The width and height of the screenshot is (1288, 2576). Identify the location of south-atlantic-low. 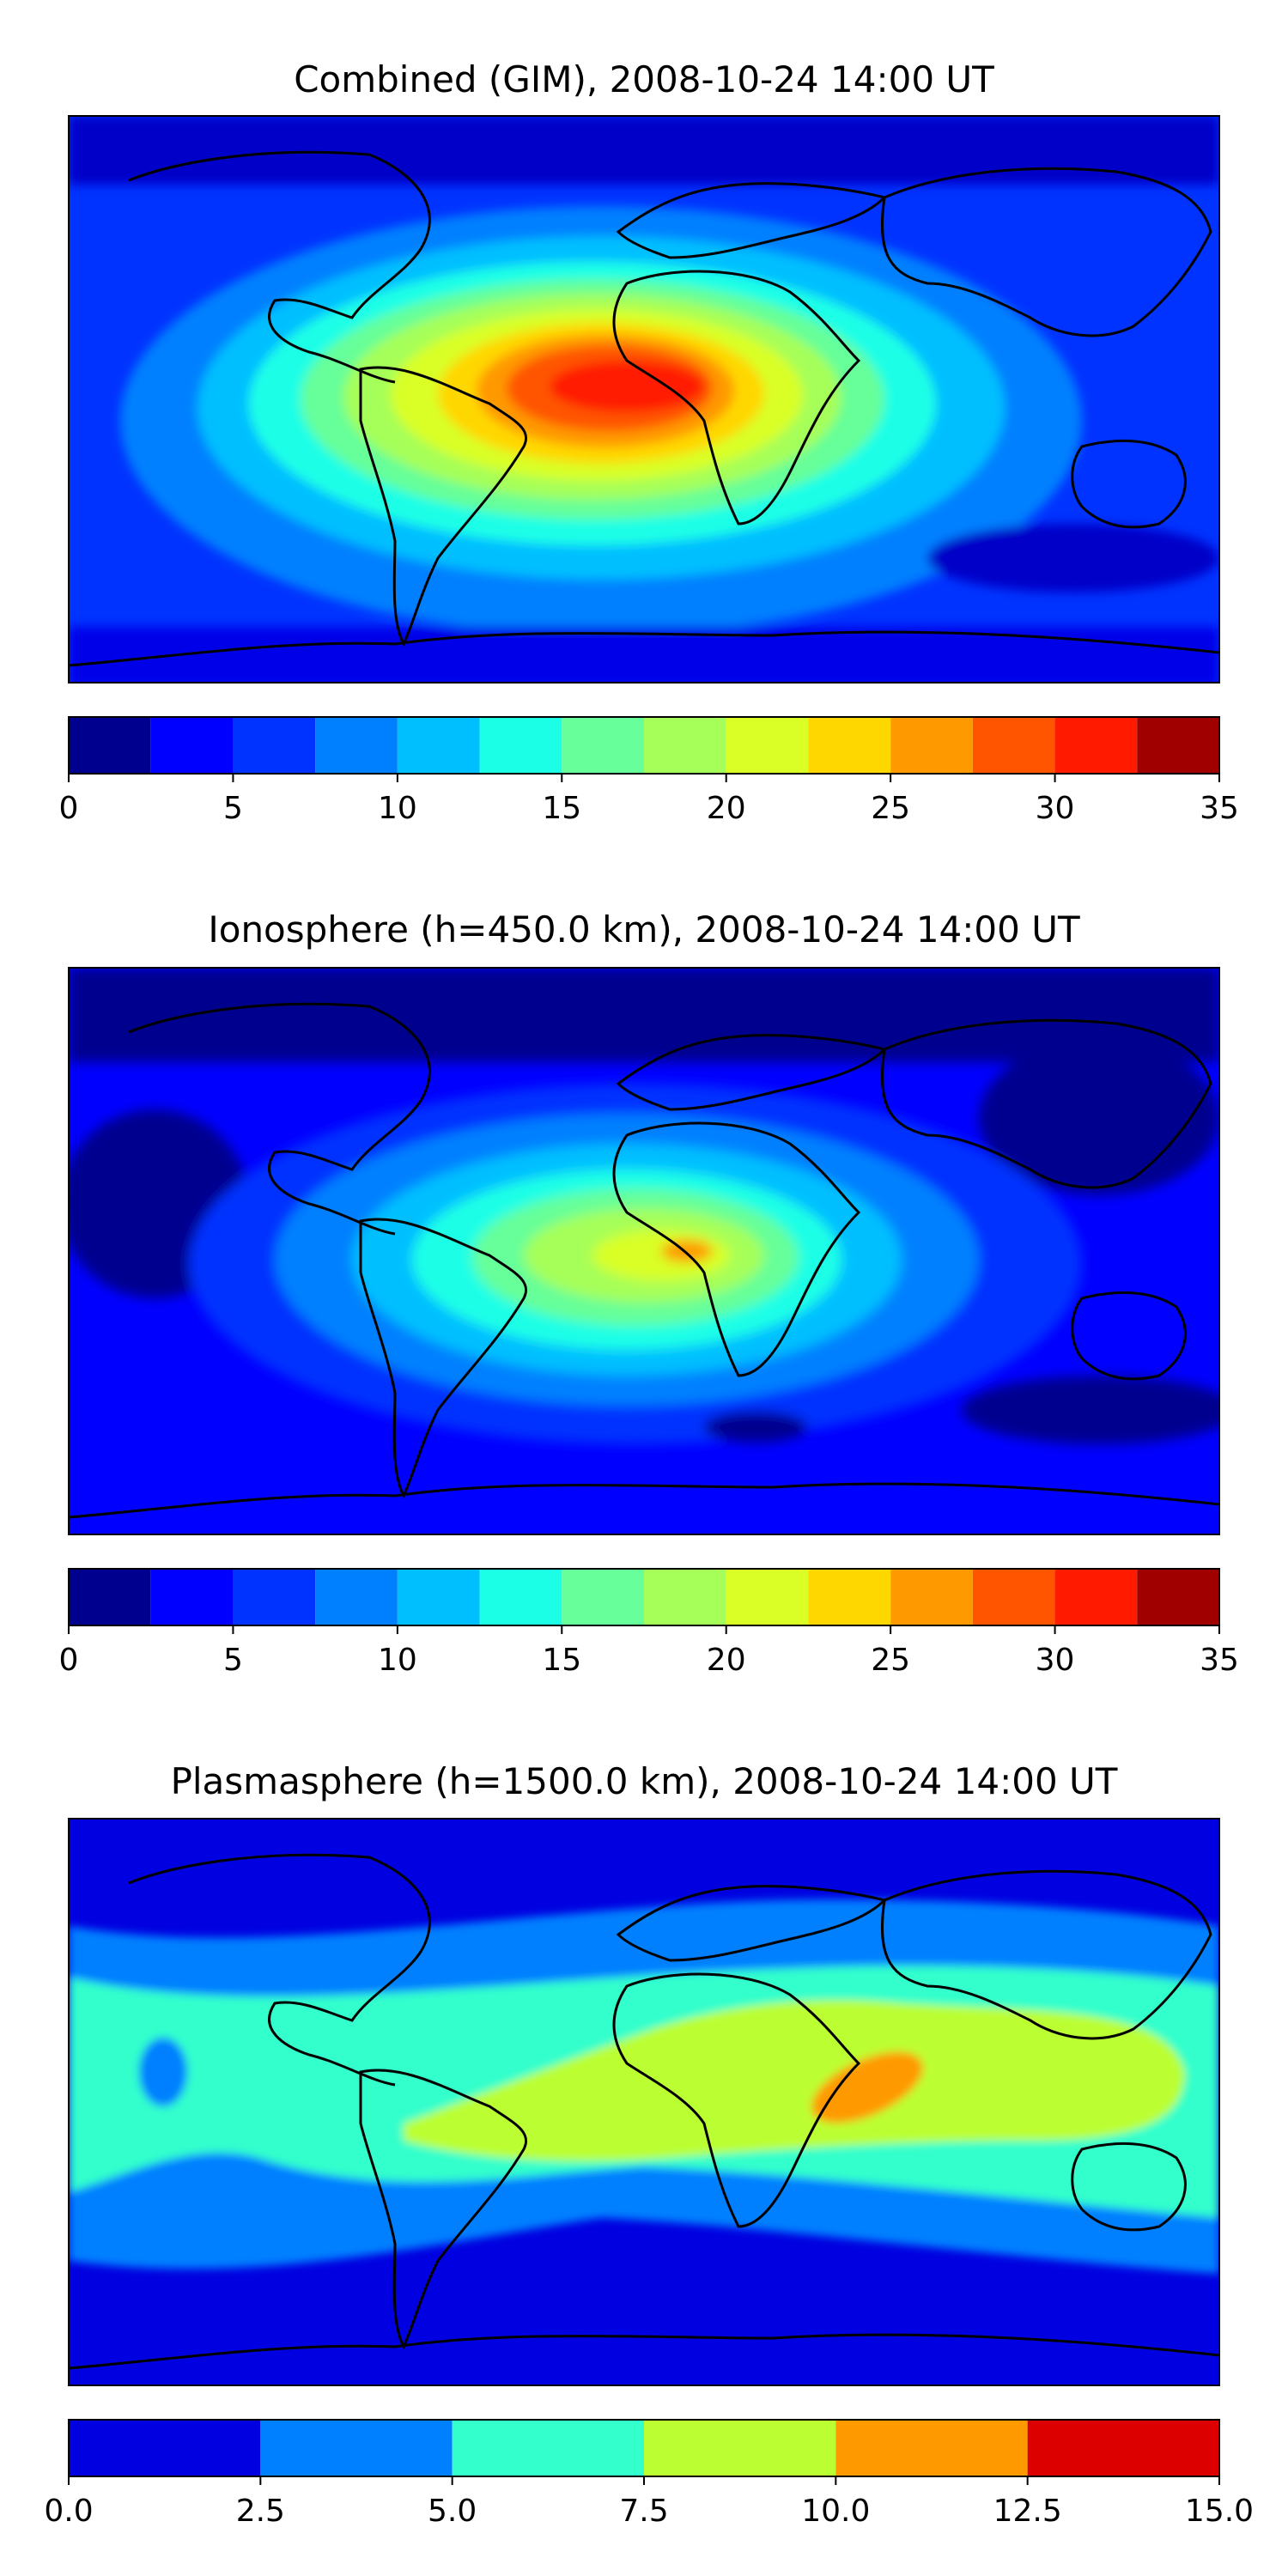
(755, 1427).